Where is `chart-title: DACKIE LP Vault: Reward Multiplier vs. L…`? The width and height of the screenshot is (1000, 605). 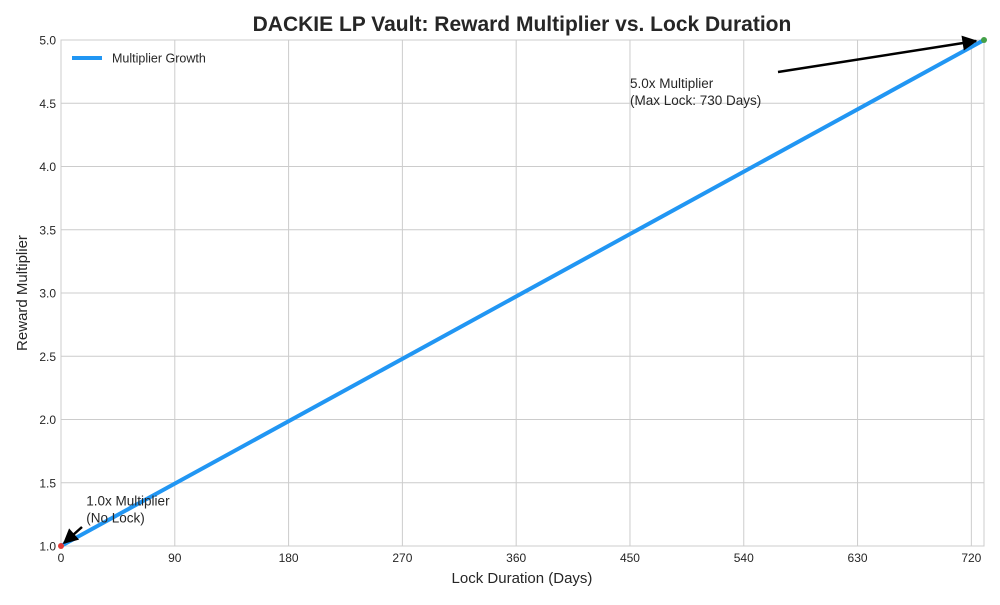 chart-title: DACKIE LP Vault: Reward Multiplier vs. L… is located at coordinates (522, 24).